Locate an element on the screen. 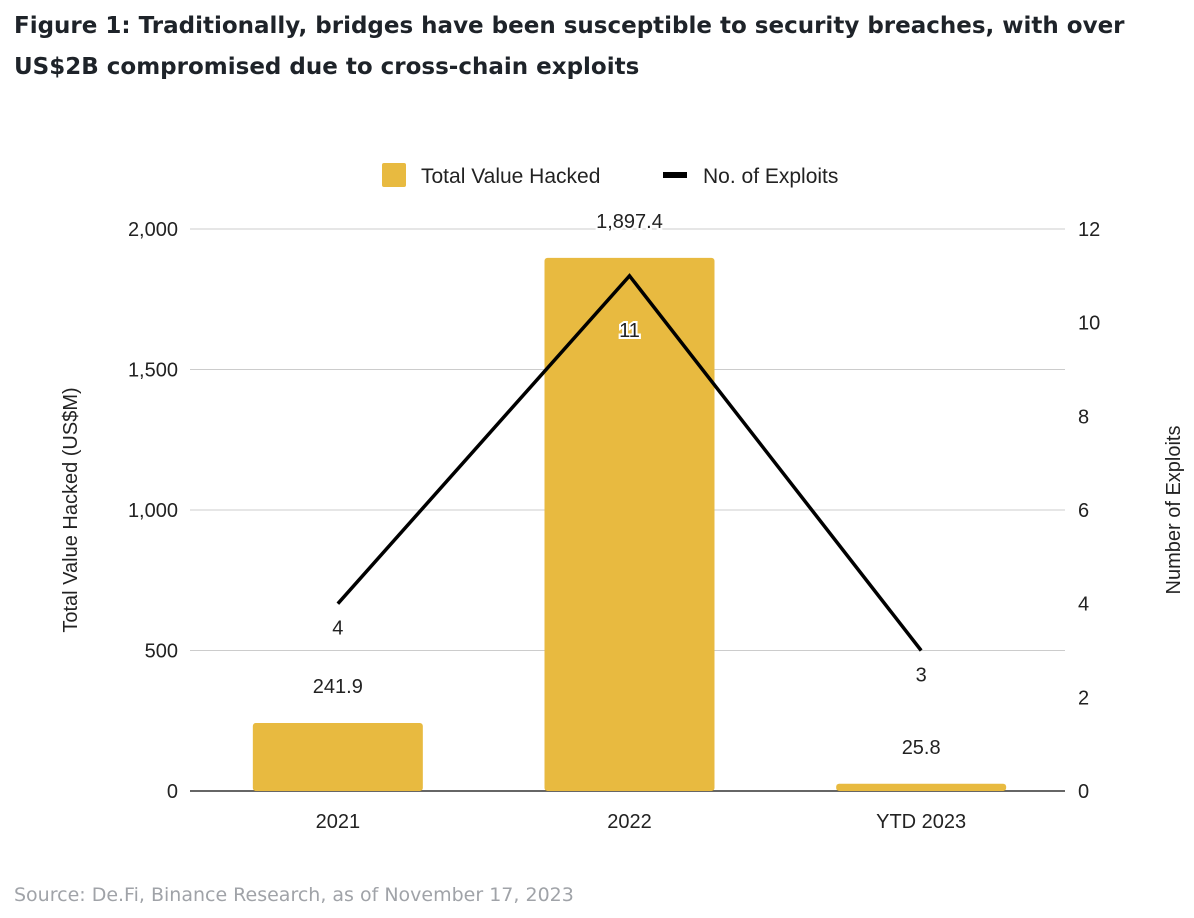  bar-data-label: 1,897.4 is located at coordinates (629, 222).